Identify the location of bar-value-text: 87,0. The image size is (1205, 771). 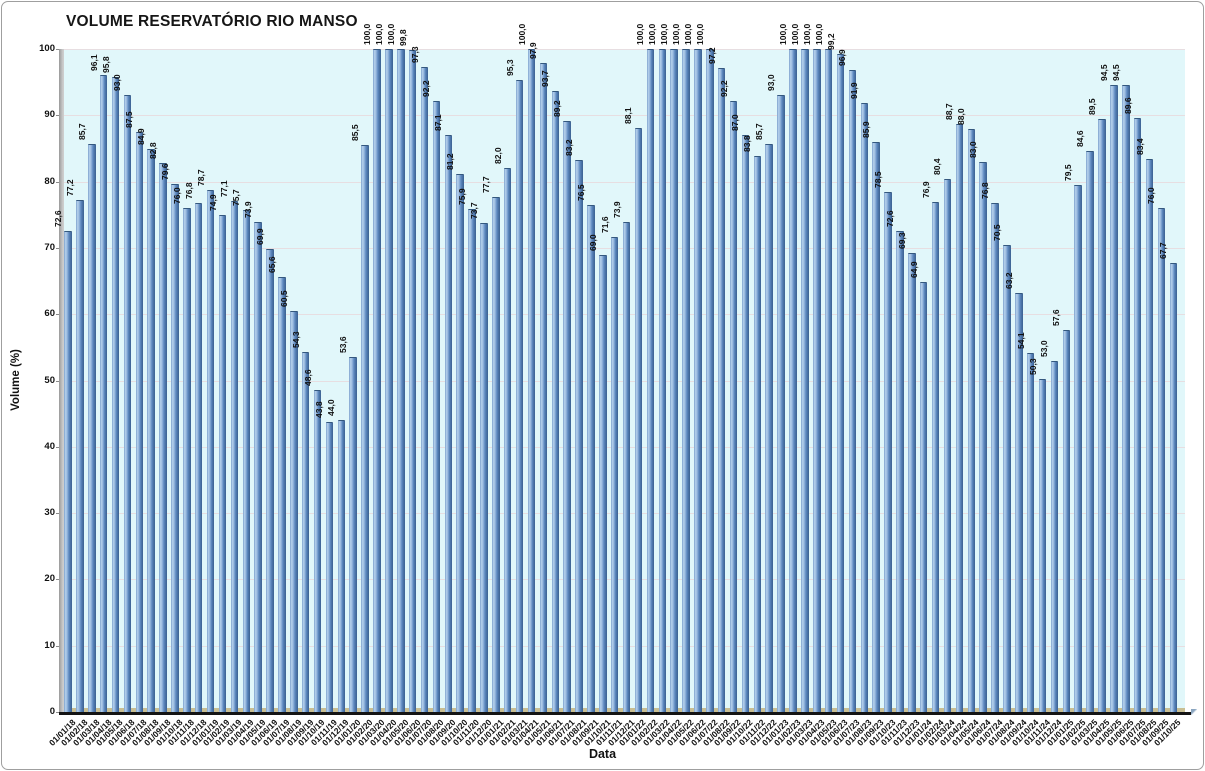
(735, 123).